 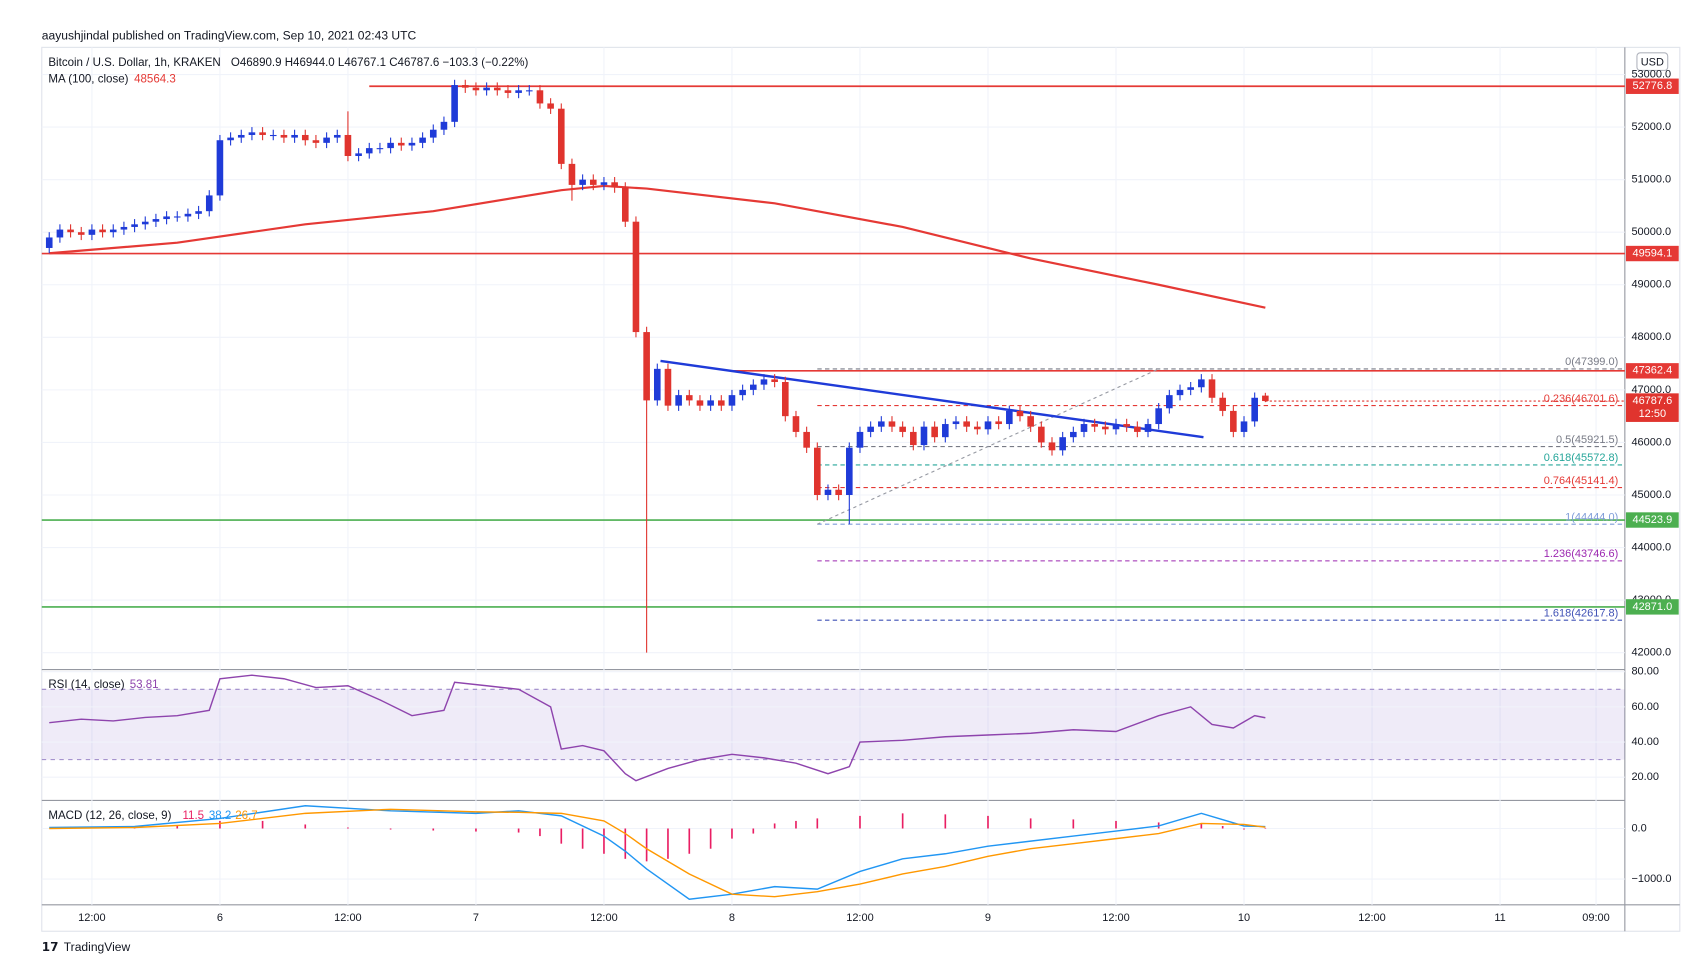 I want to click on fib-label: 0(47399.0), so click(x=1591, y=362).